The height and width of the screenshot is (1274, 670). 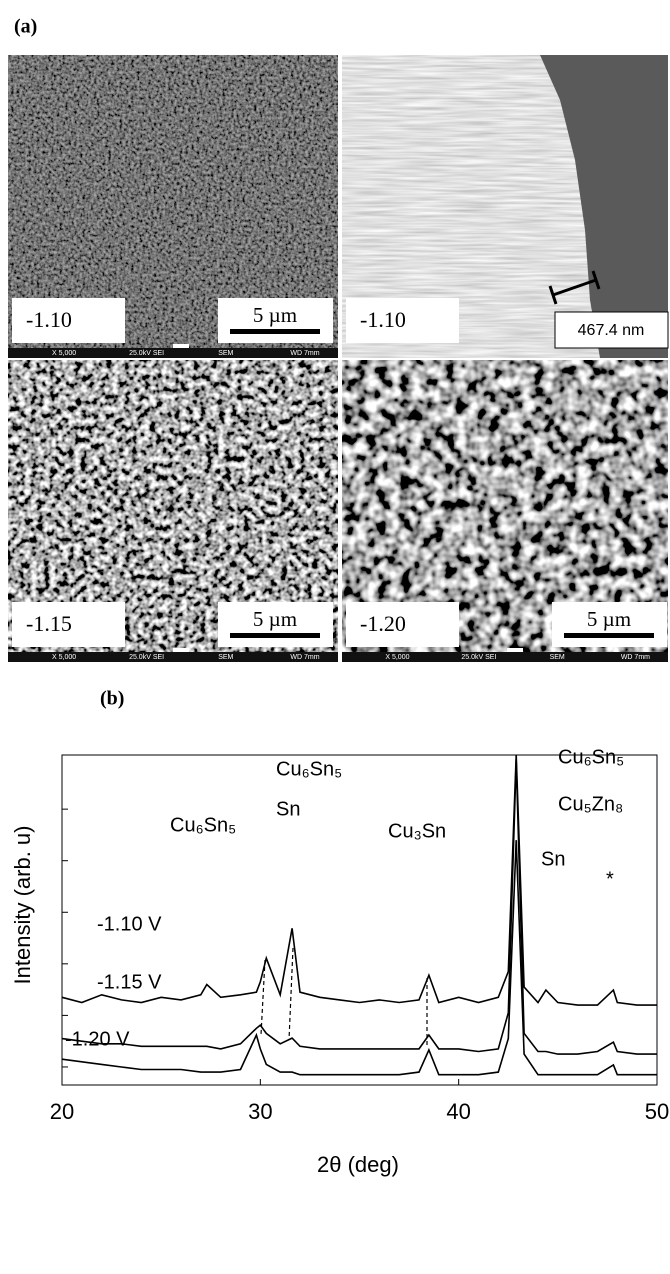 What do you see at coordinates (112, 699) in the screenshot?
I see `panel-label: (b)` at bounding box center [112, 699].